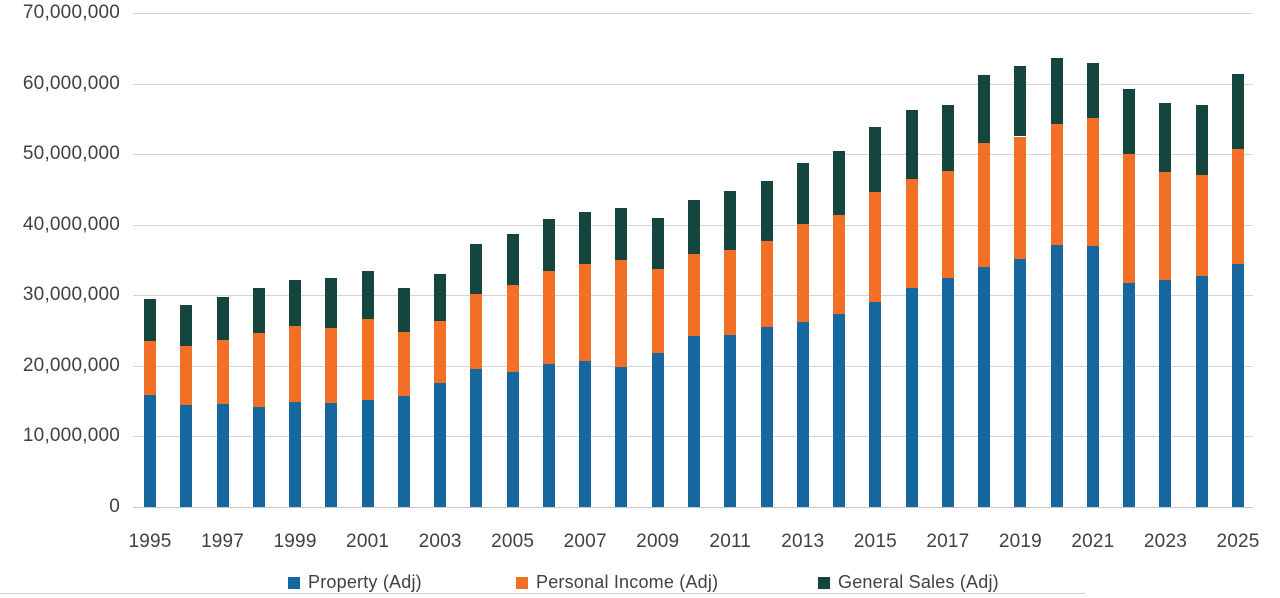 The height and width of the screenshot is (598, 1280). What do you see at coordinates (947, 138) in the screenshot?
I see `bar-2017-general_sales-segment` at bounding box center [947, 138].